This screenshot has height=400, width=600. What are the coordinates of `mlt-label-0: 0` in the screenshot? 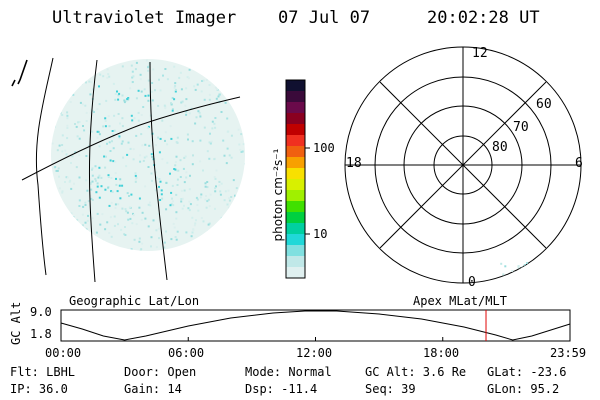 It's located at (472, 282).